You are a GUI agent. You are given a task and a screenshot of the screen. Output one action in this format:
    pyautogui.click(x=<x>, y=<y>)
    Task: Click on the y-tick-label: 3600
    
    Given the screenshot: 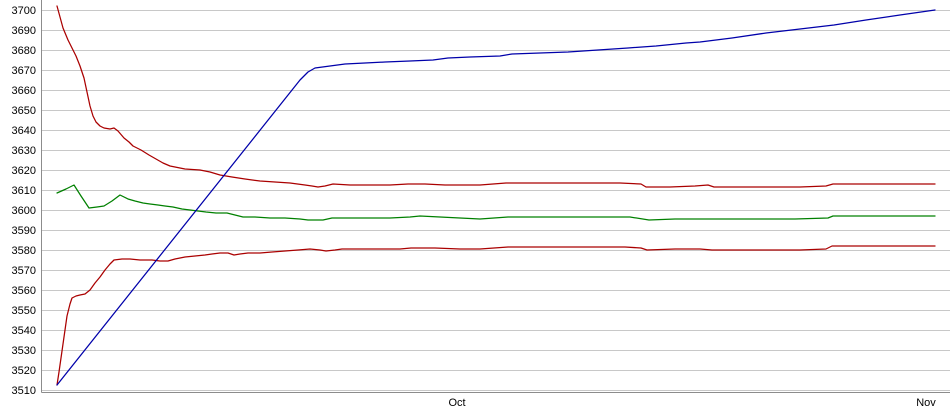 What is the action you would take?
    pyautogui.click(x=24, y=211)
    